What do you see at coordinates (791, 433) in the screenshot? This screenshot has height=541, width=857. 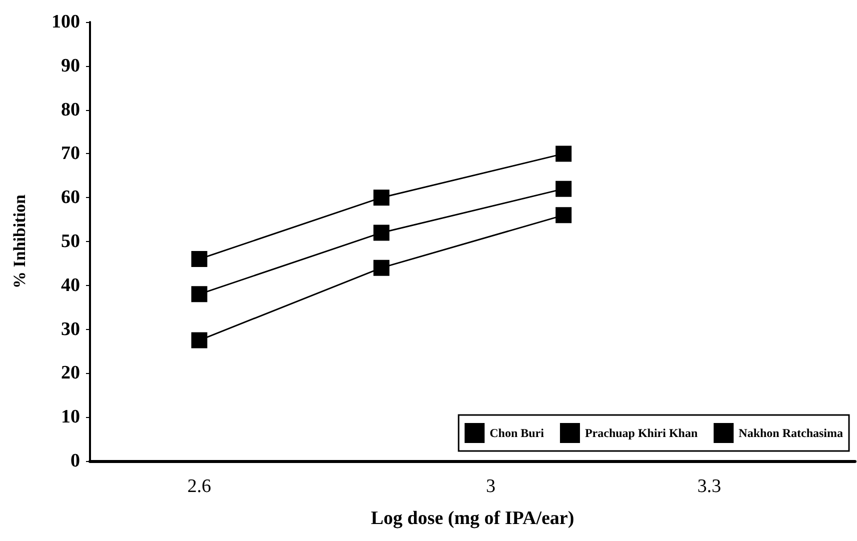 I see `legend-label: Nakhon Ratchasima` at bounding box center [791, 433].